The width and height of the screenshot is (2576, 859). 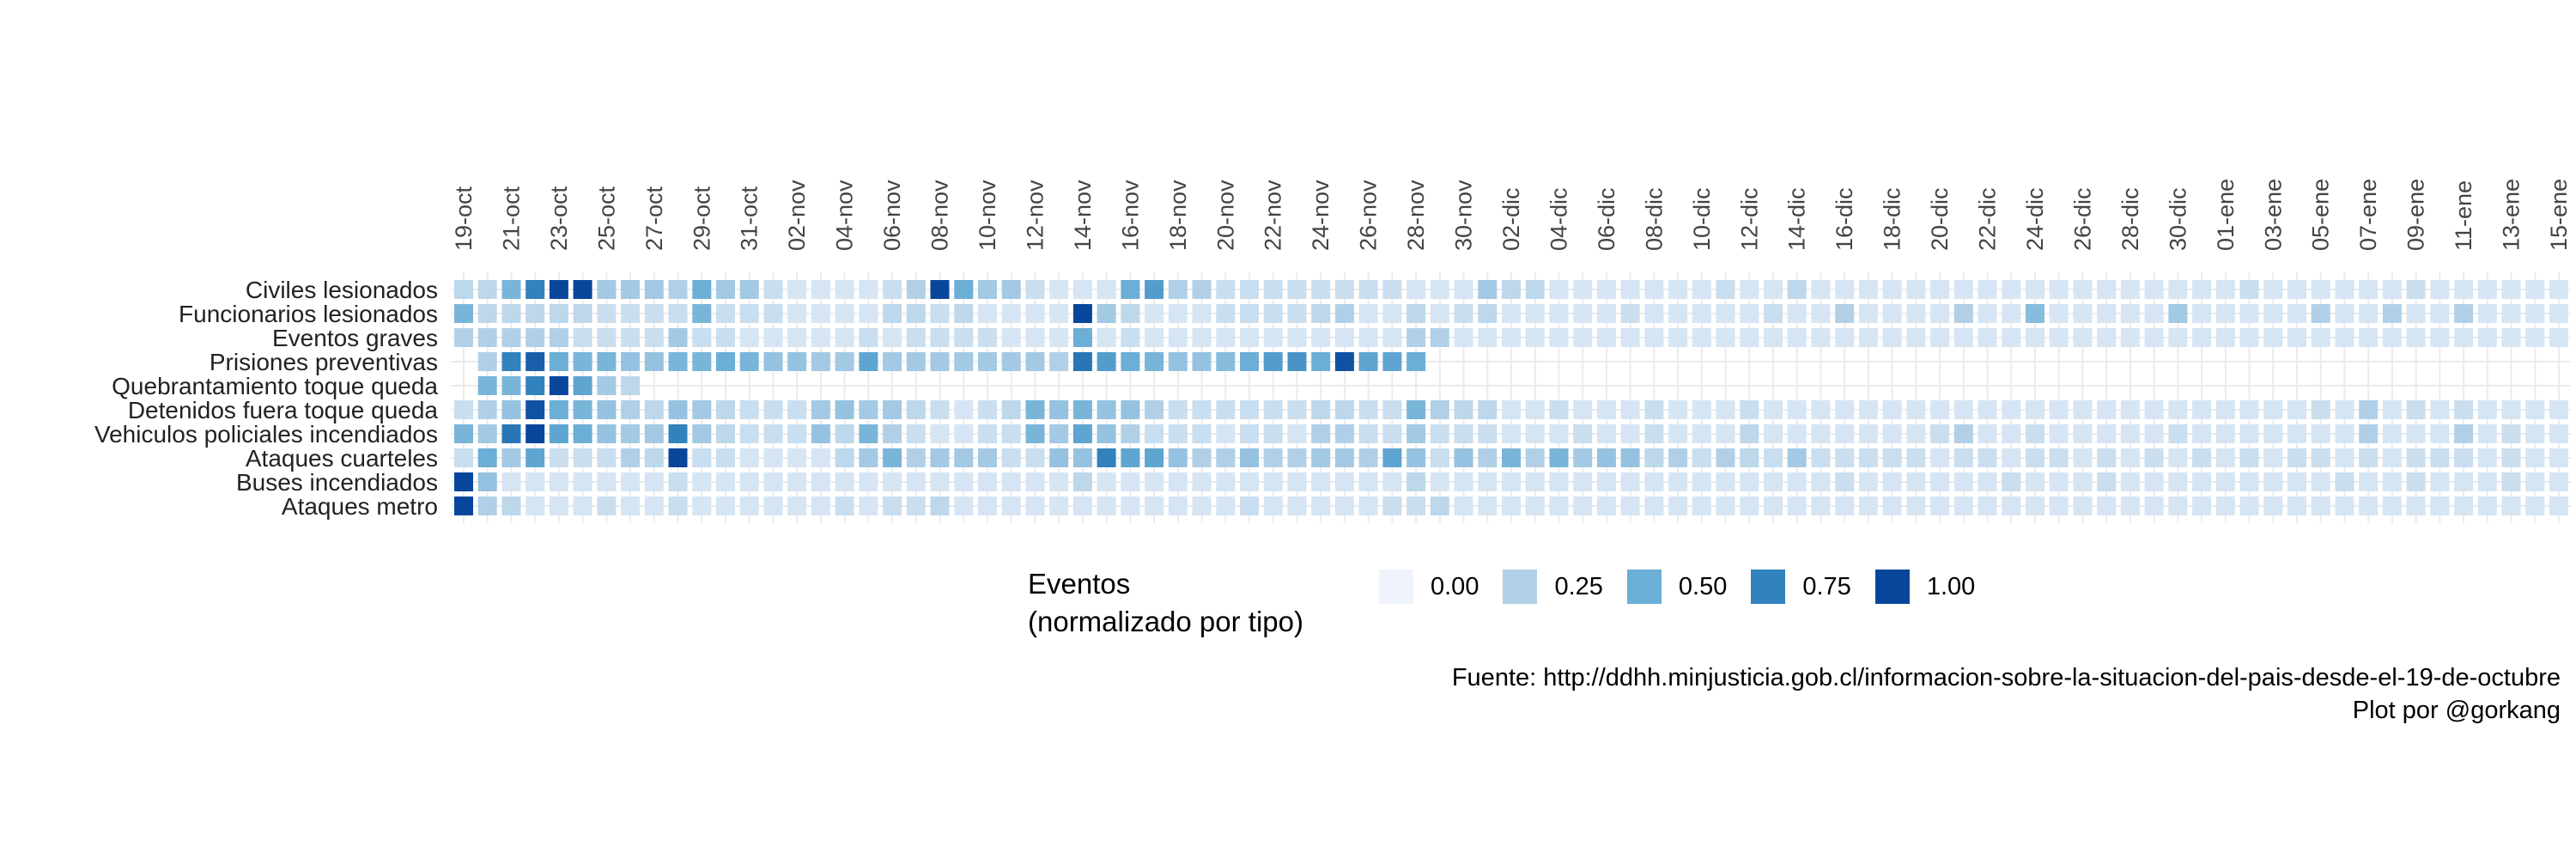 What do you see at coordinates (266, 435) in the screenshot?
I see `row-label: Vehiculos policiales incendiados` at bounding box center [266, 435].